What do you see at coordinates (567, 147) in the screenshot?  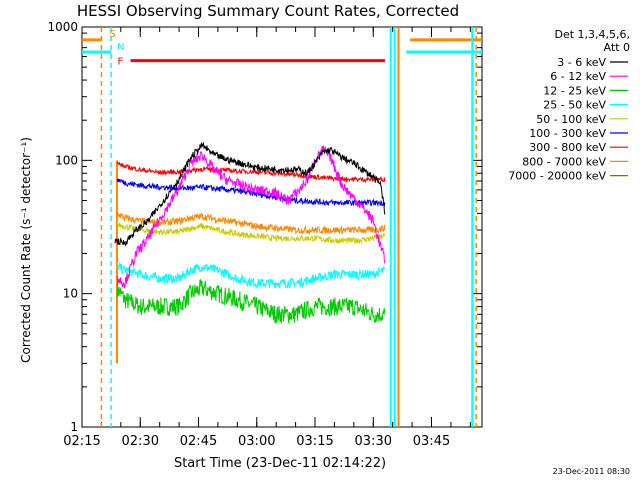 I see `legend-label: 300 - 800 keV` at bounding box center [567, 147].